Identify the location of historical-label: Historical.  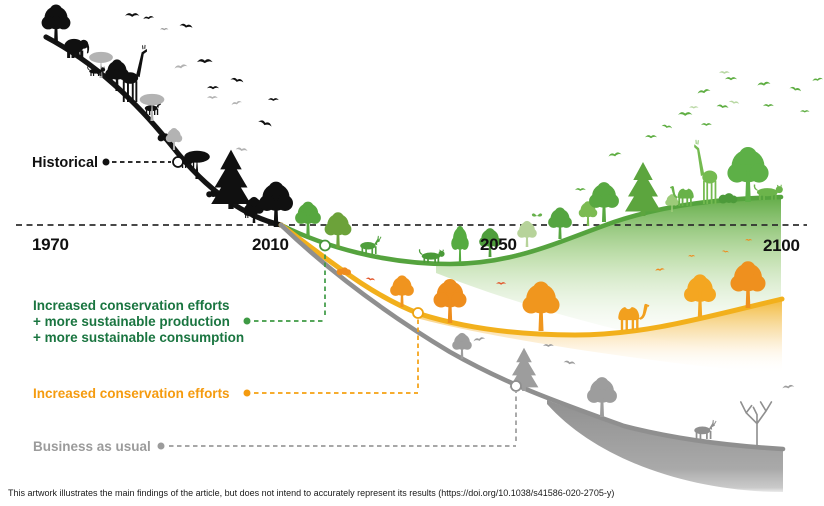
(65, 163).